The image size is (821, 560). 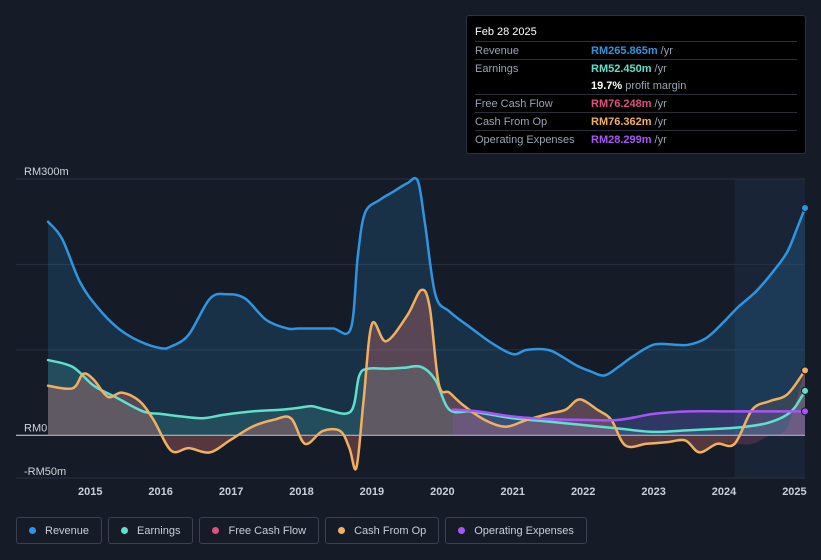 I want to click on legend-label: Revenue, so click(x=67, y=530).